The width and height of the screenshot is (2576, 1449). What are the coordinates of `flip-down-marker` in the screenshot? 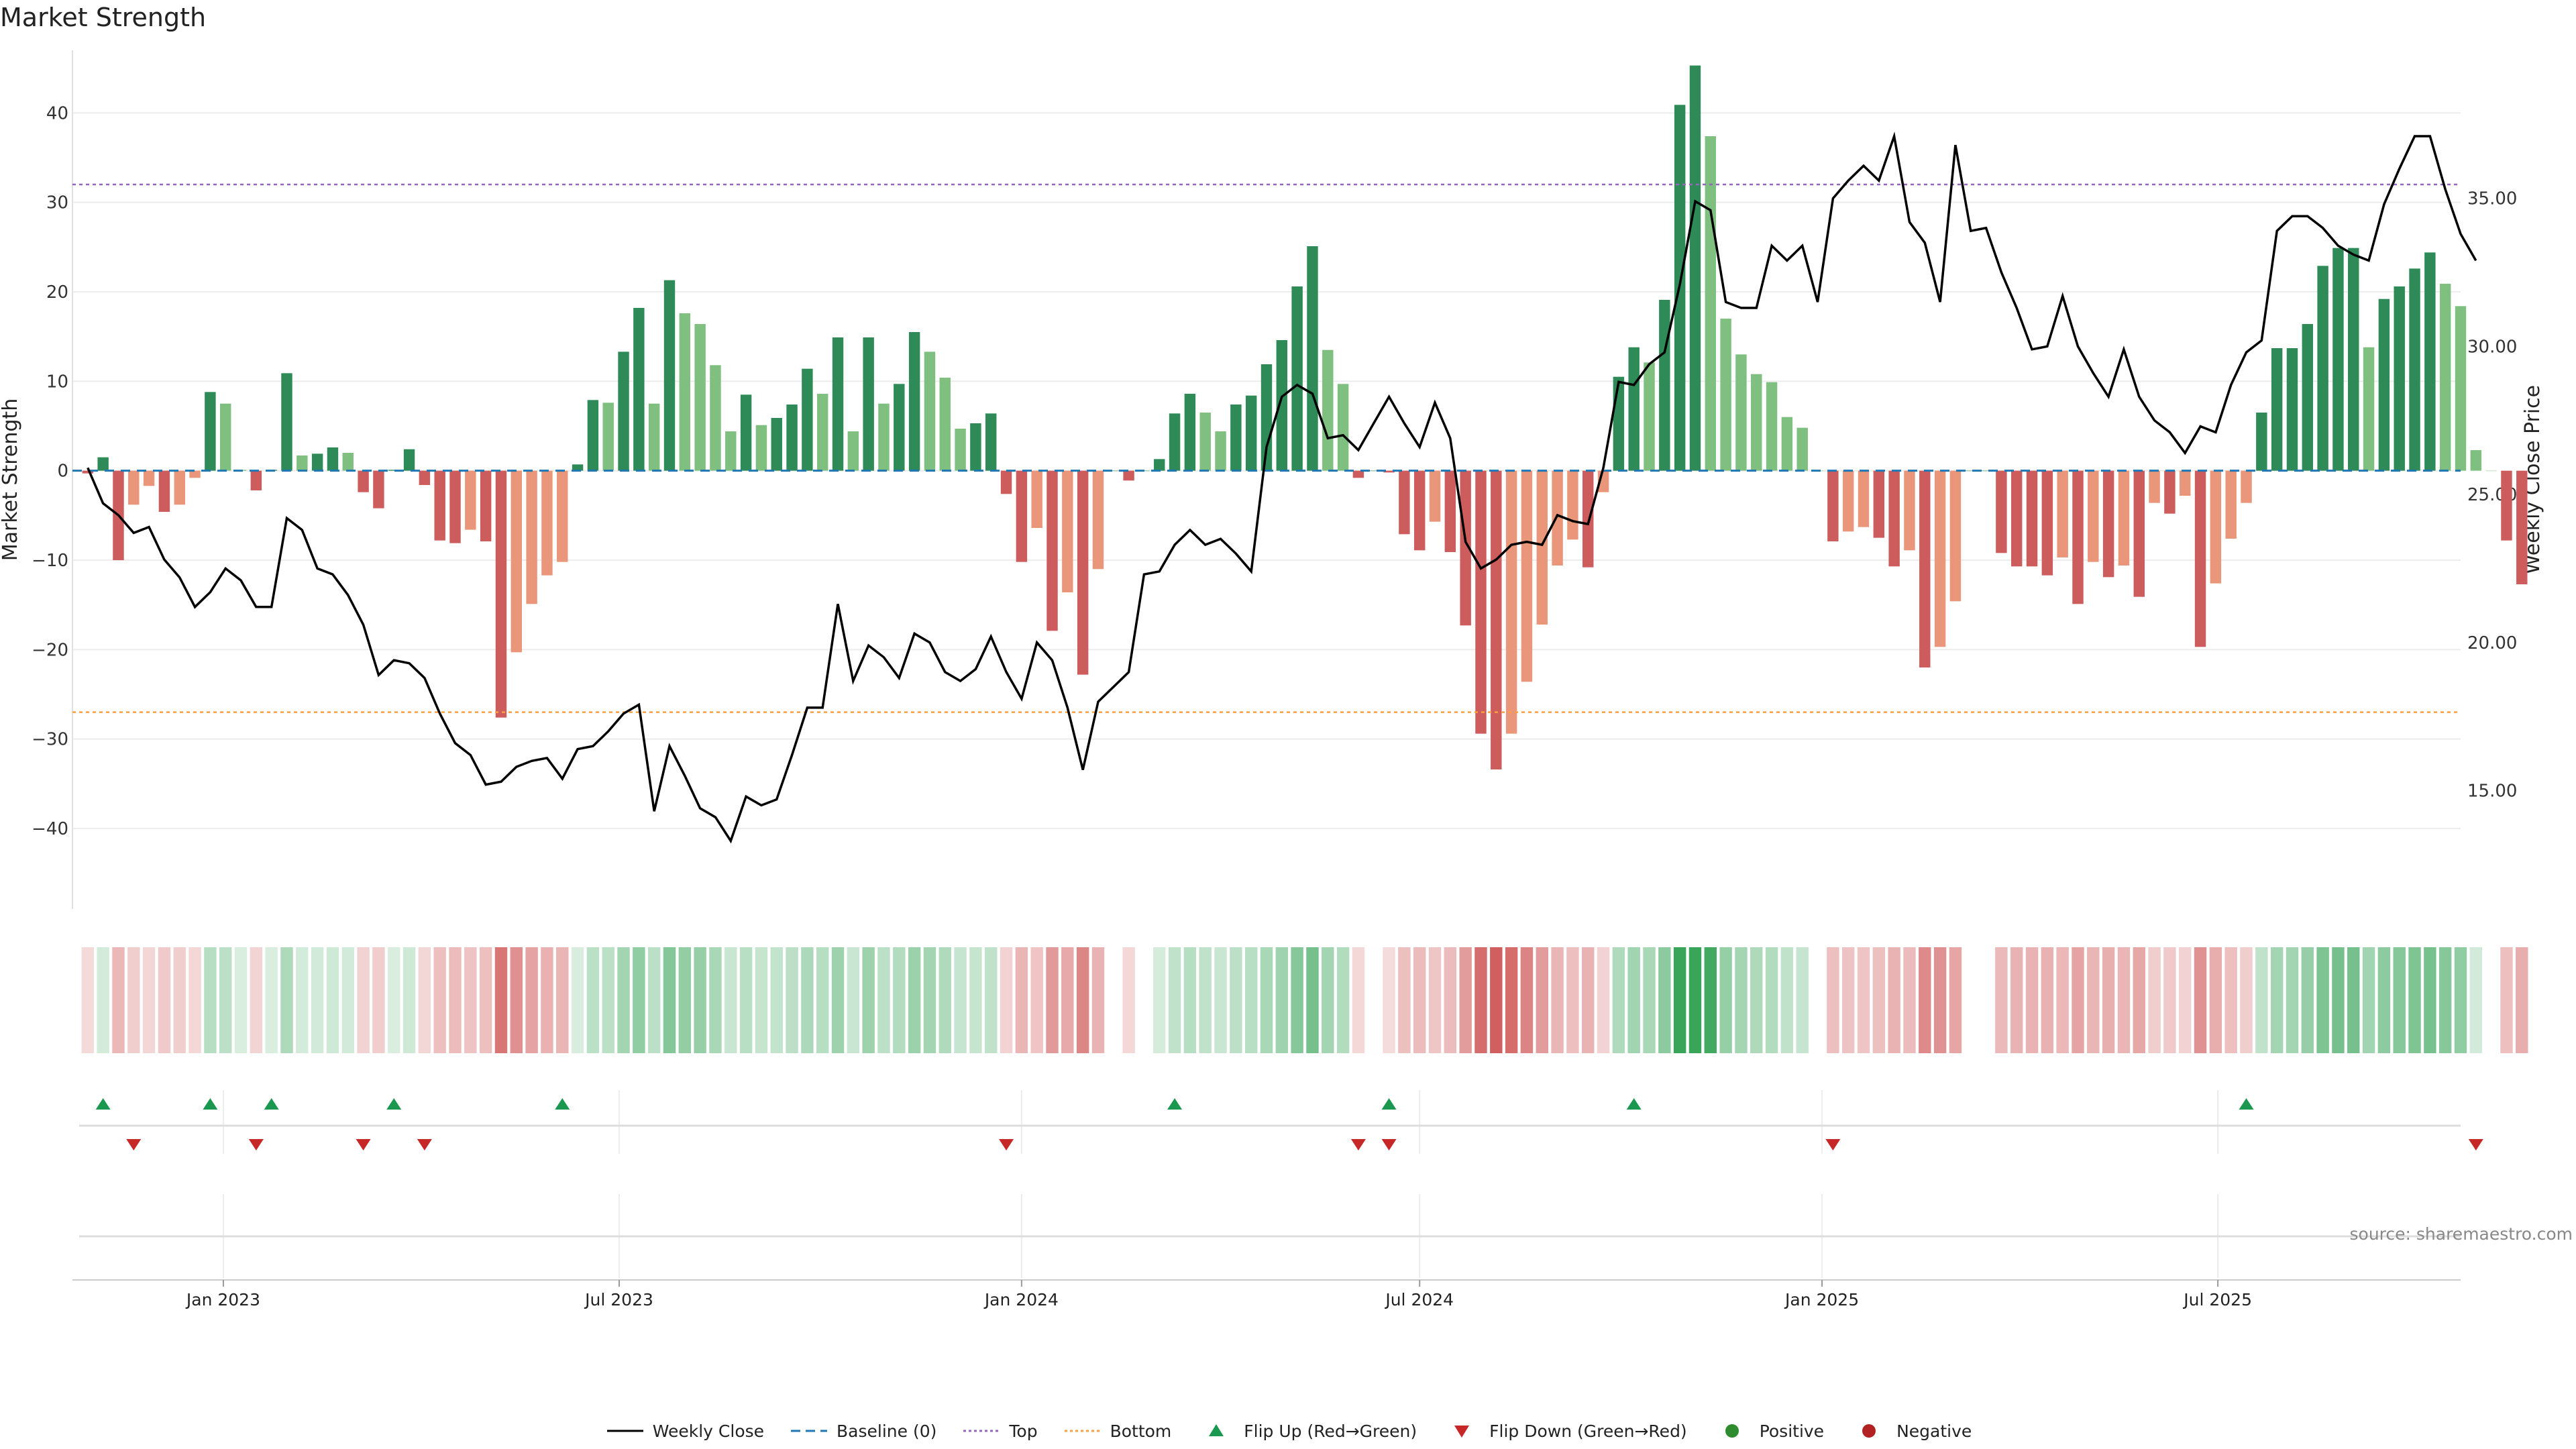 It's located at (2475, 1144).